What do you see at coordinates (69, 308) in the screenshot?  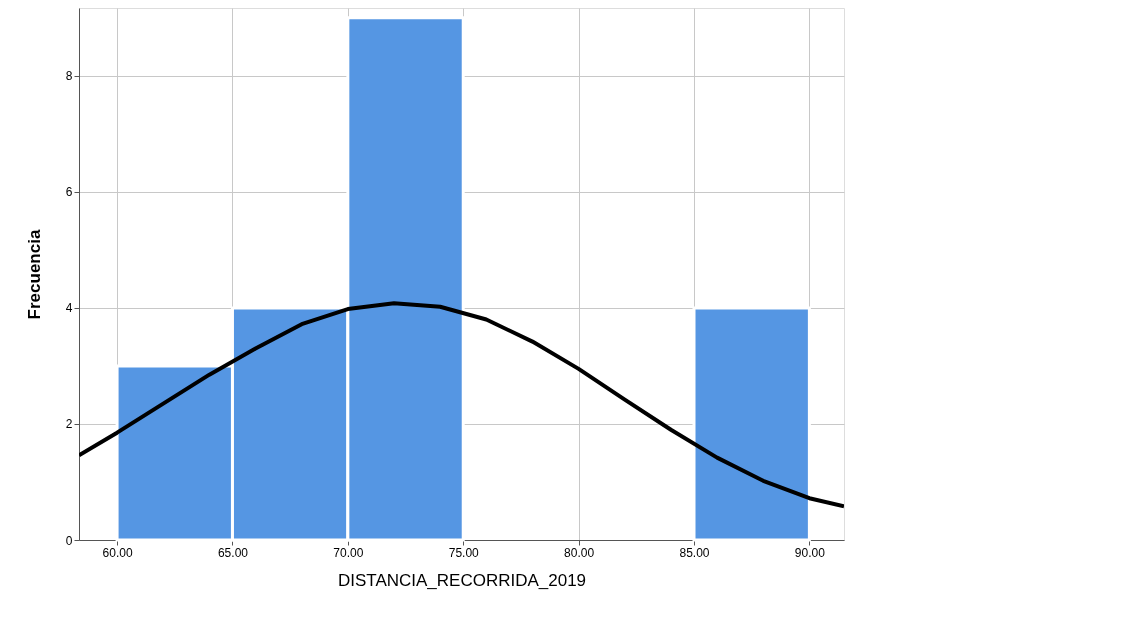 I see `y-tick-label: 4` at bounding box center [69, 308].